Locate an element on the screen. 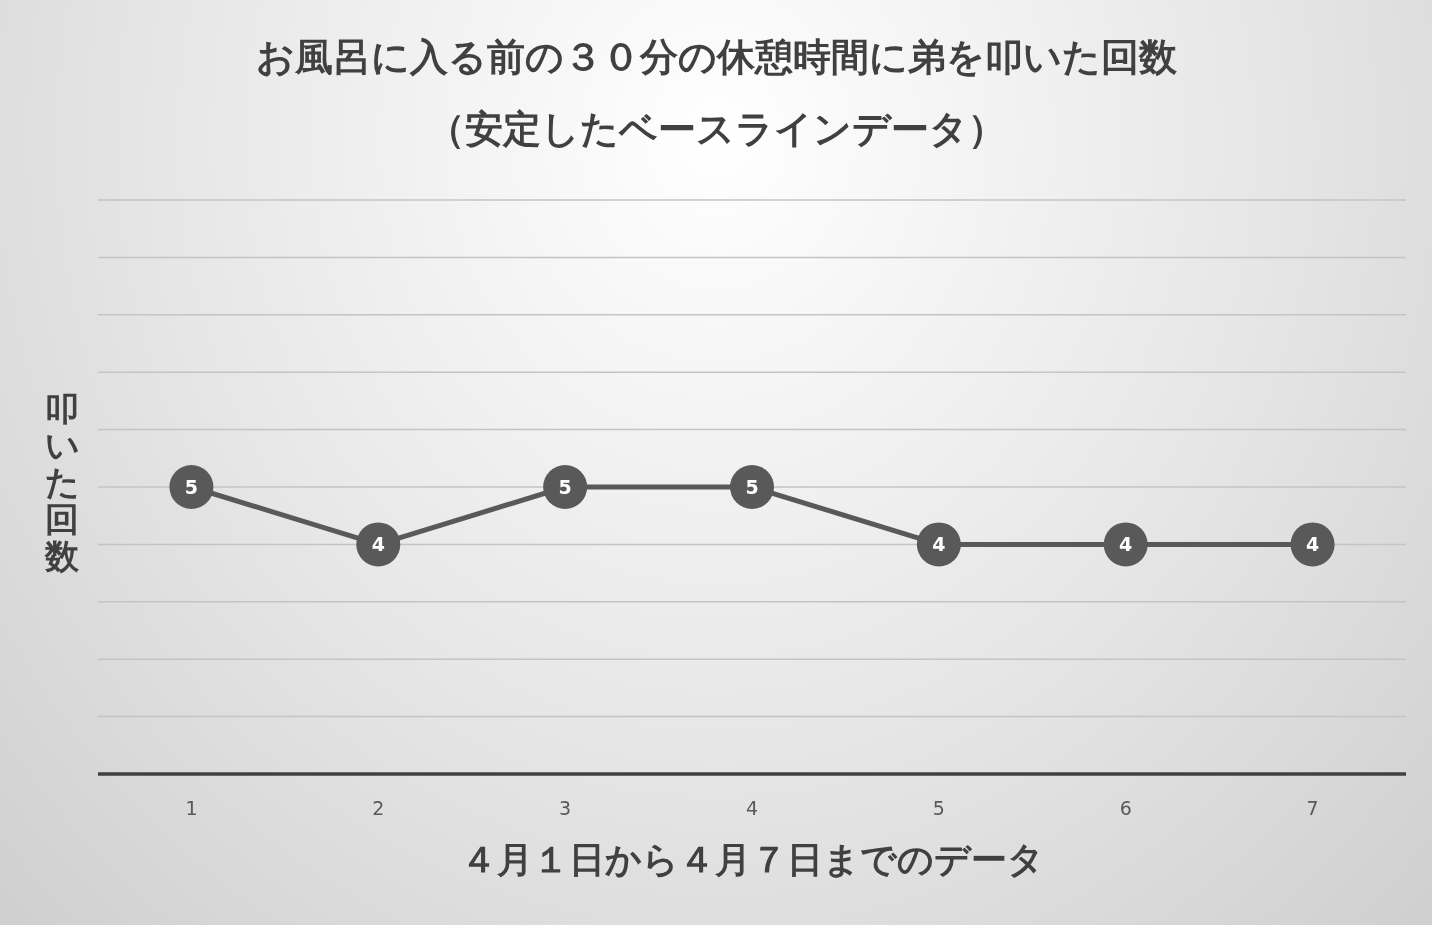  title: お風呂に入る前の３０分の休憩時間に弟を叩いた回数 is located at coordinates (716, 57).